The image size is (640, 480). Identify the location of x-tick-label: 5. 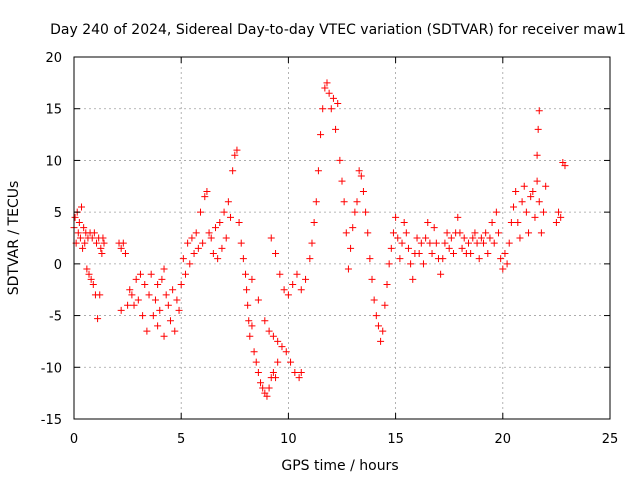
(181, 439).